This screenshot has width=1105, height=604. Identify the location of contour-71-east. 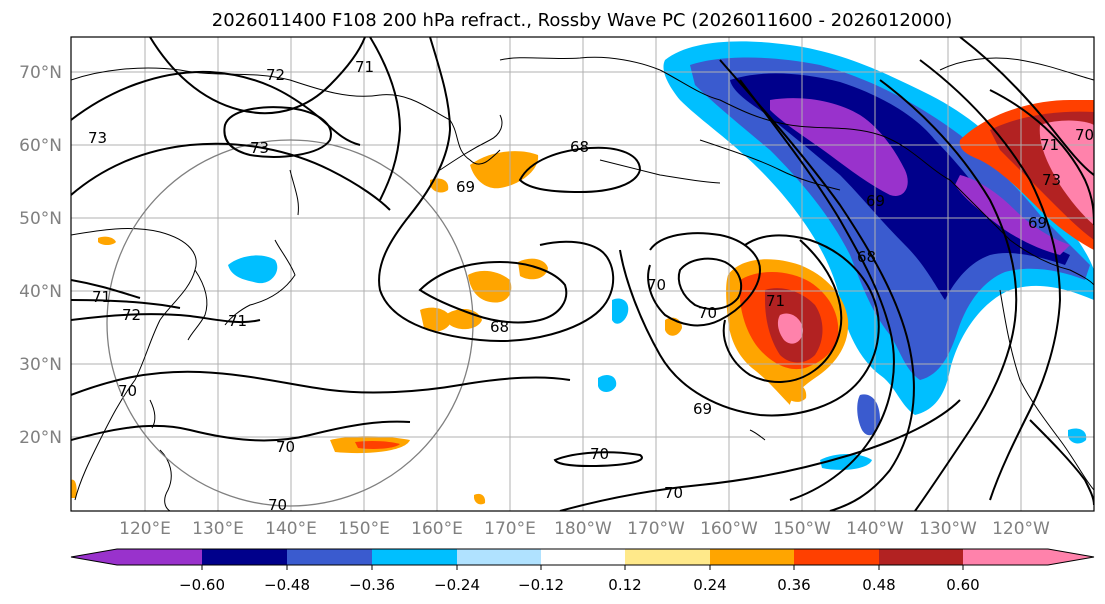
(782, 311).